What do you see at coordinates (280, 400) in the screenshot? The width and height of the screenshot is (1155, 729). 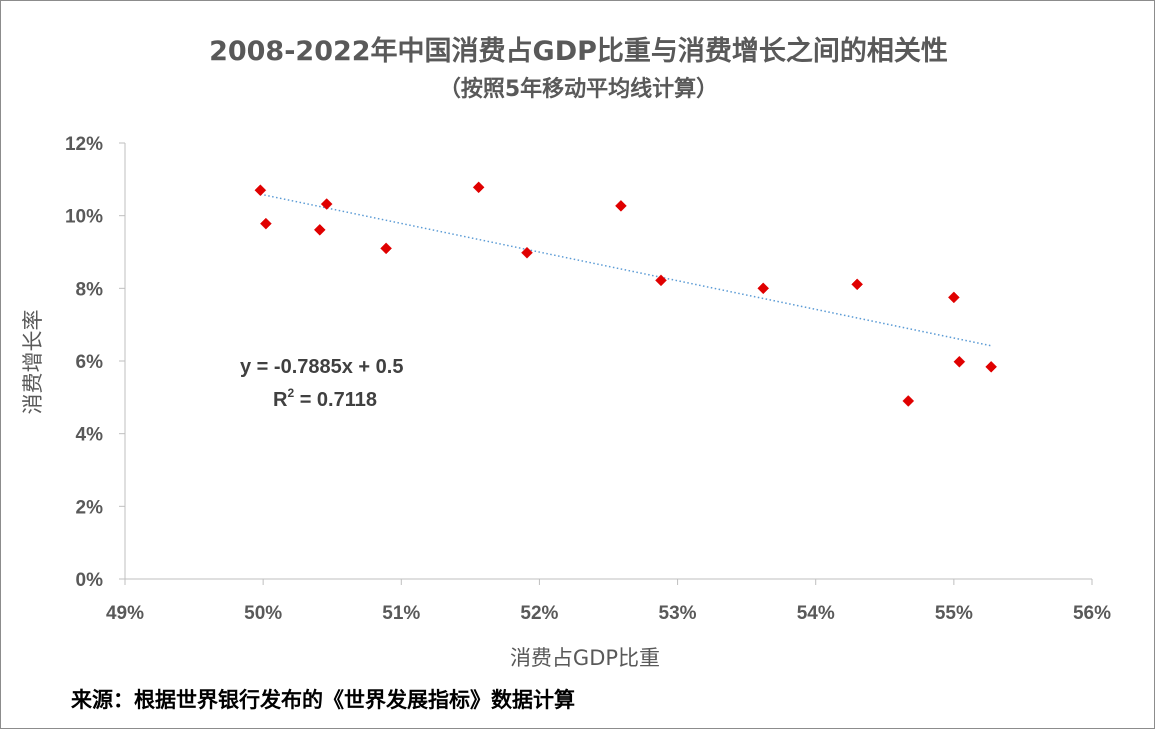 I see `r2-prefix: R` at bounding box center [280, 400].